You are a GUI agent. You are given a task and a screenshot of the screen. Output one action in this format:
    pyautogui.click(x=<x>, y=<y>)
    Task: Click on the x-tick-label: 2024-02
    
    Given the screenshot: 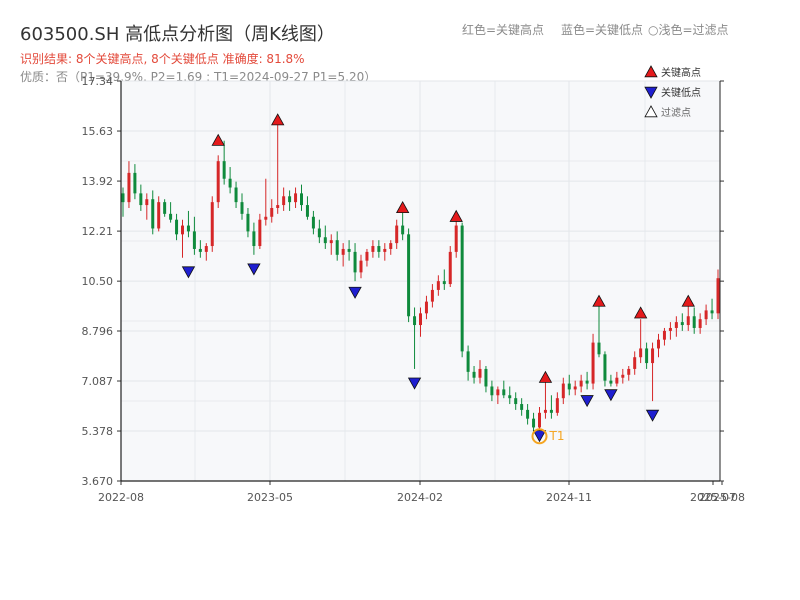 What is the action you would take?
    pyautogui.click(x=420, y=497)
    